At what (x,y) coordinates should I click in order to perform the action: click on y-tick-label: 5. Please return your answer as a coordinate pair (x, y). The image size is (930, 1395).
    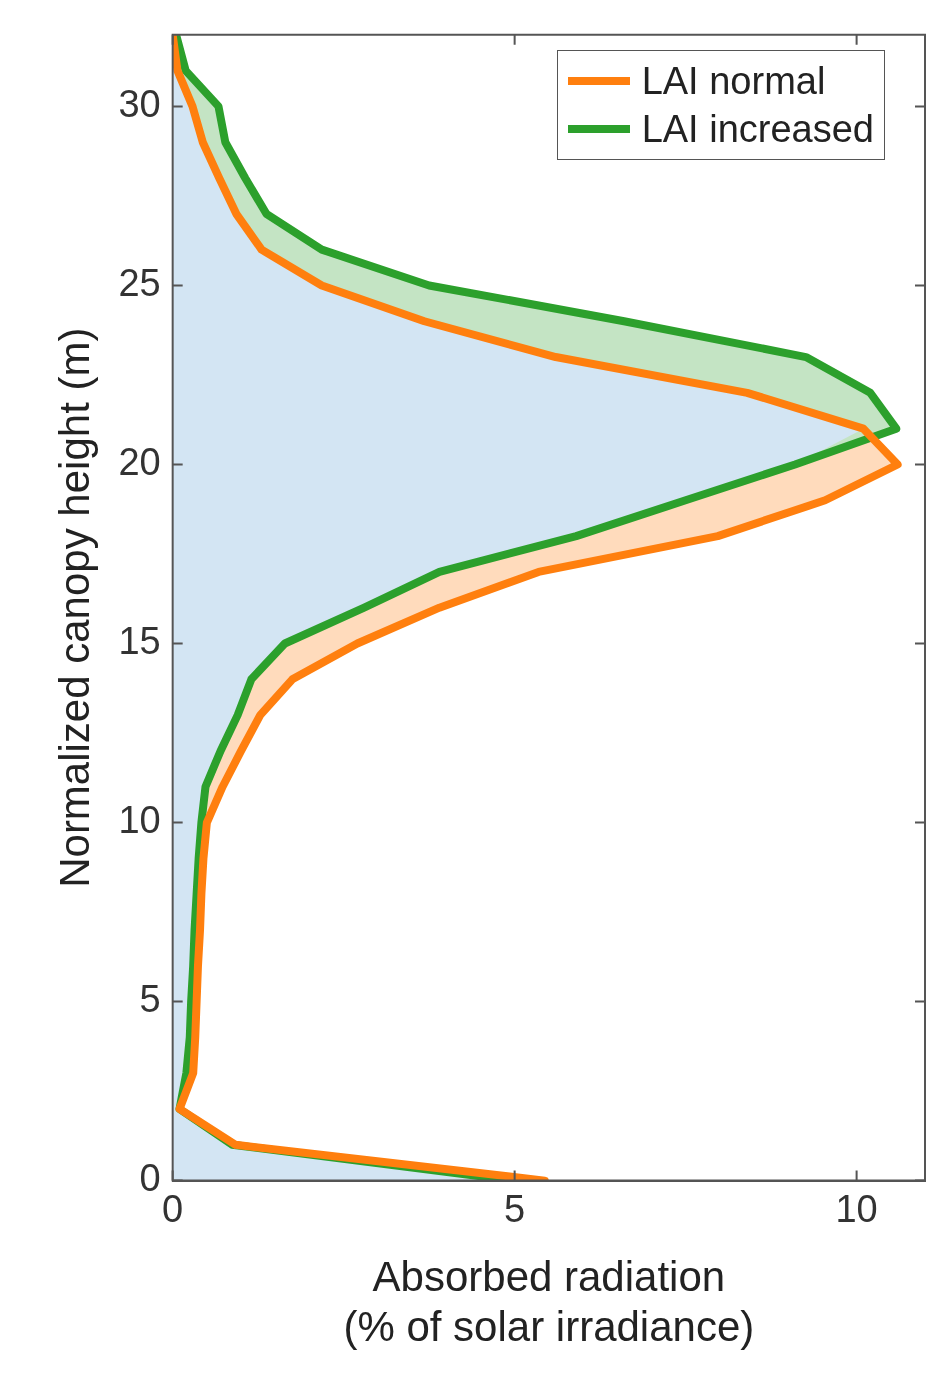
    Looking at the image, I should click on (150, 999).